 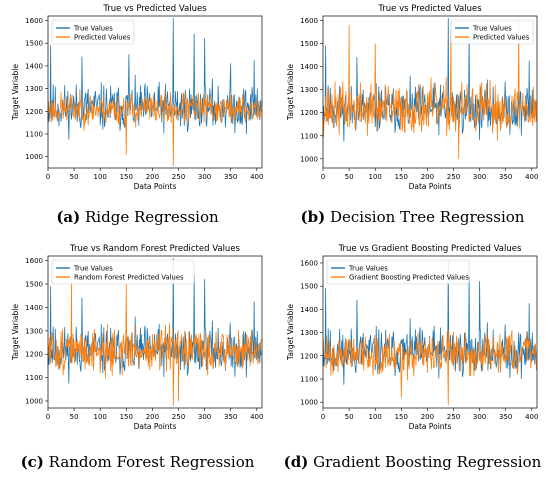 I want to click on caption-text: Ridge Regression, so click(x=149, y=217).